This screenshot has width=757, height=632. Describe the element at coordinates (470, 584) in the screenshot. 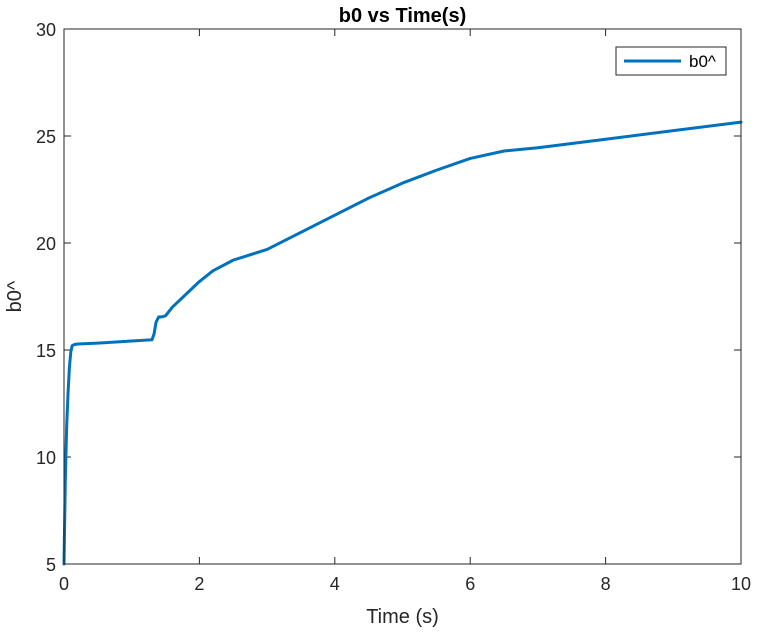

I see `x-tick-label: 6` at that location.